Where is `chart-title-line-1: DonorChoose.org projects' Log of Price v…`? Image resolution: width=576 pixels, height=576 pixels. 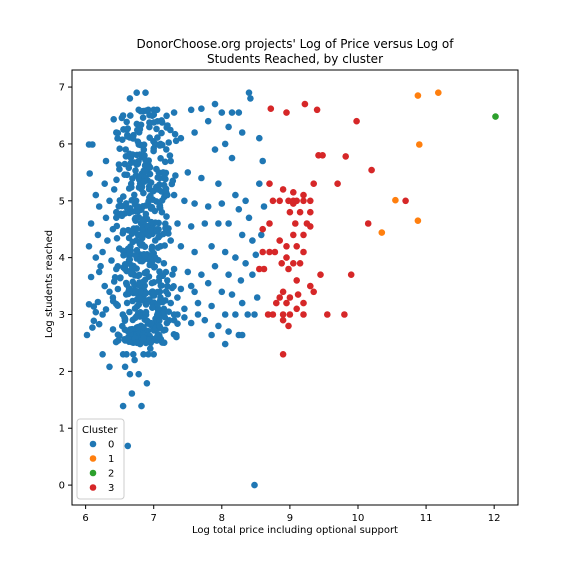
chart-title-line-1: DonorChoose.org projects' Log of Price v… is located at coordinates (296, 44).